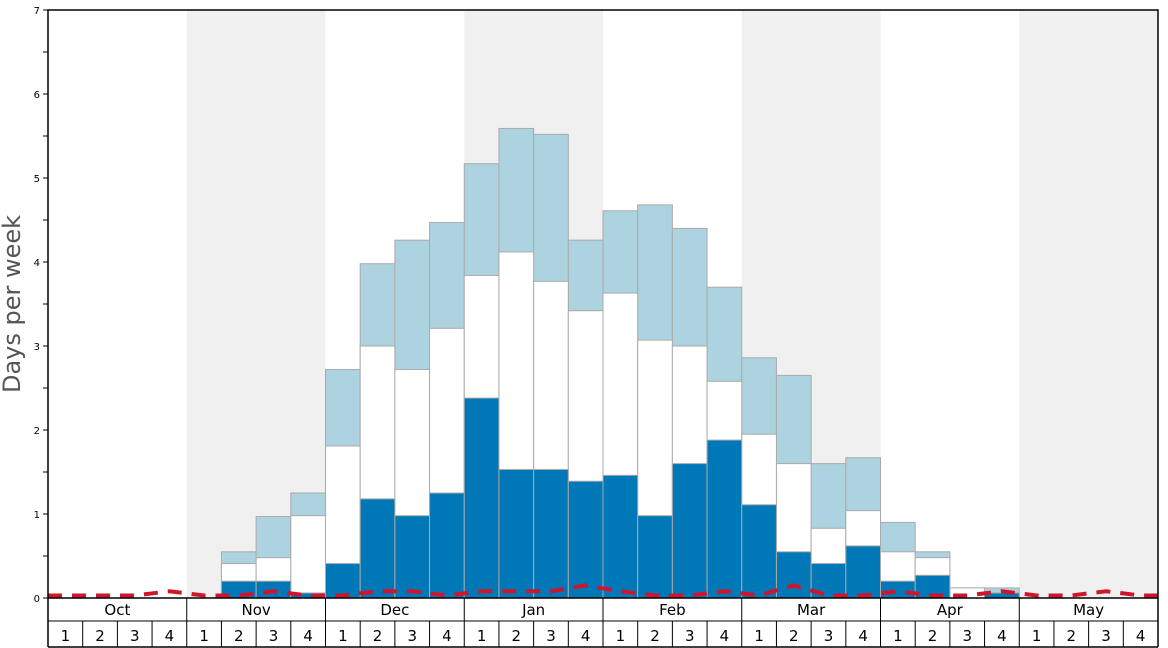 The image size is (1168, 648). Describe the element at coordinates (950, 610) in the screenshot. I see `month-label-apr: Apr` at that location.